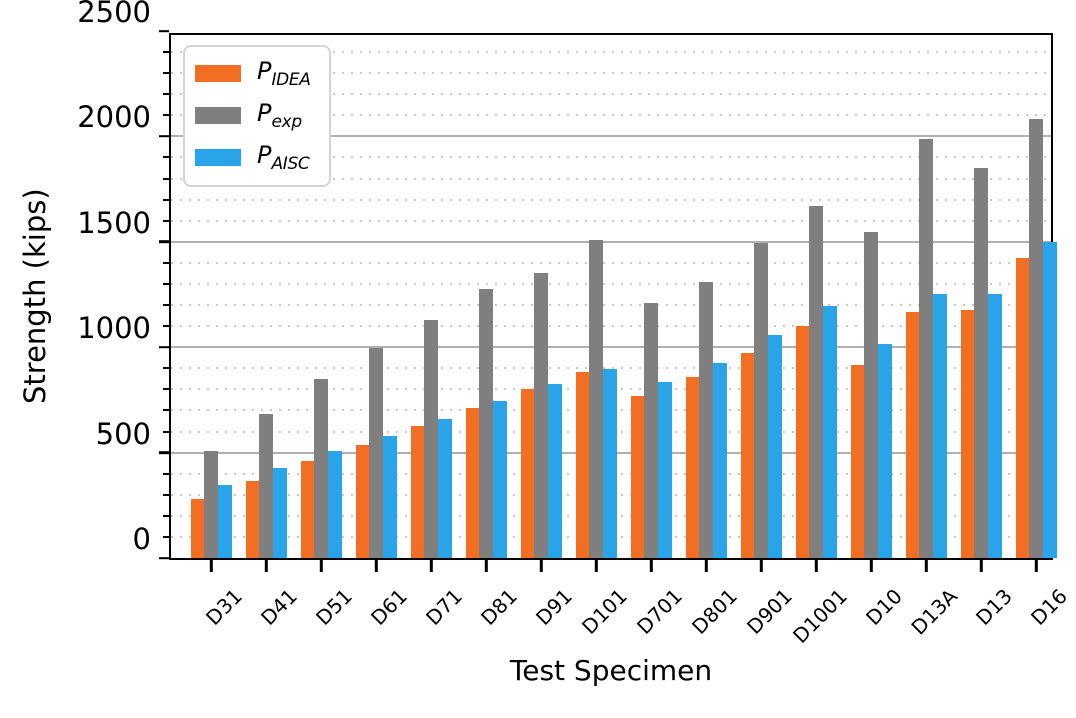  What do you see at coordinates (500, 479) in the screenshot?
I see `bar-p_aisc-d81` at bounding box center [500, 479].